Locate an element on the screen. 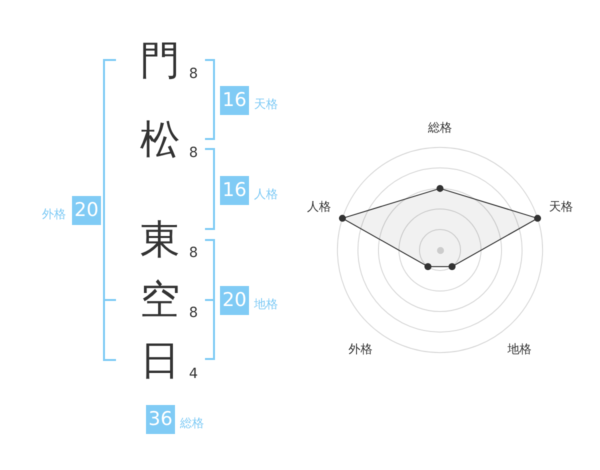 The image size is (600, 470). spoke-label: 外格 is located at coordinates (360, 349).